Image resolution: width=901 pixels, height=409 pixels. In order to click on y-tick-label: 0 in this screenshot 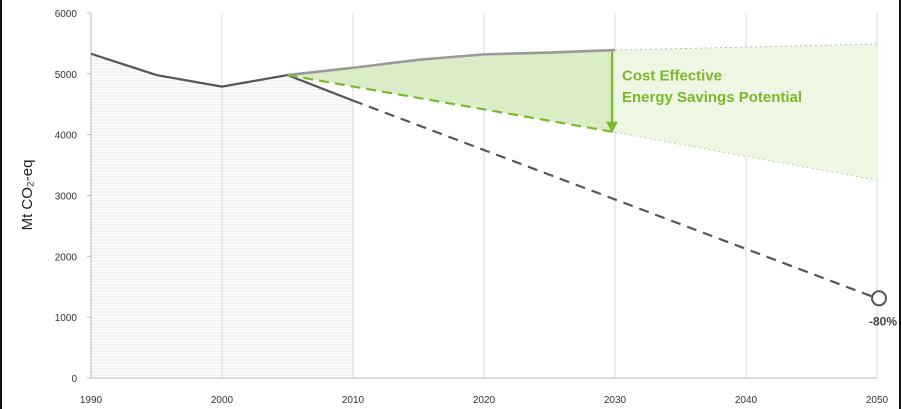, I will do `click(74, 379)`.